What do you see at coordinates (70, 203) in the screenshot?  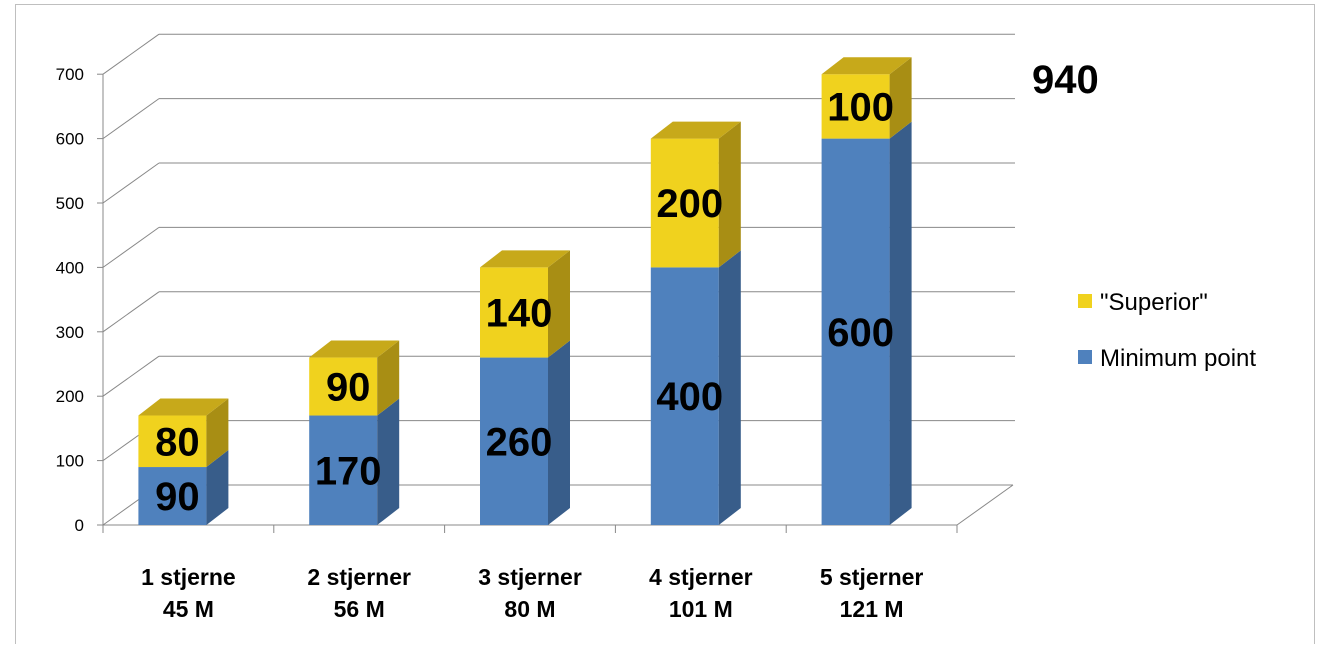 I see `y-tick-label: 500` at bounding box center [70, 203].